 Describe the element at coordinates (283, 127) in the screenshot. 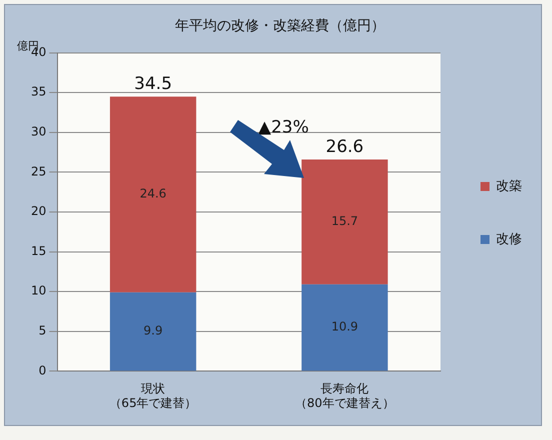

I see `annotation: ▲23%` at that location.